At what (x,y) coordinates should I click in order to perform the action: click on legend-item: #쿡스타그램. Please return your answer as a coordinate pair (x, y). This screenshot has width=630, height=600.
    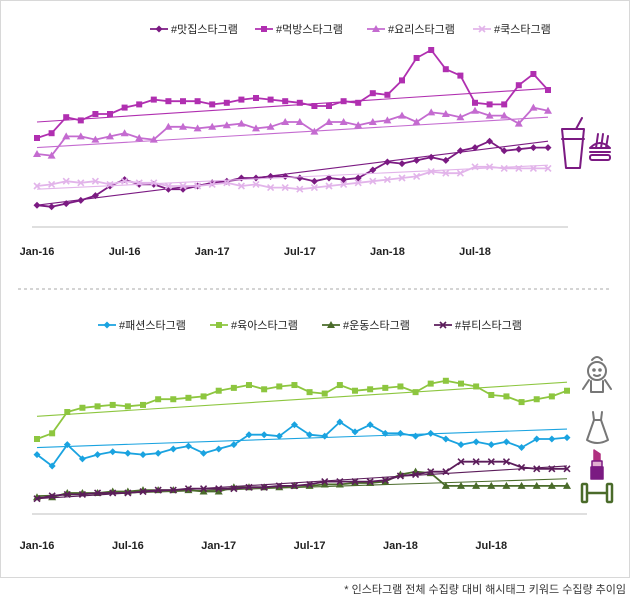
    Looking at the image, I should click on (512, 29).